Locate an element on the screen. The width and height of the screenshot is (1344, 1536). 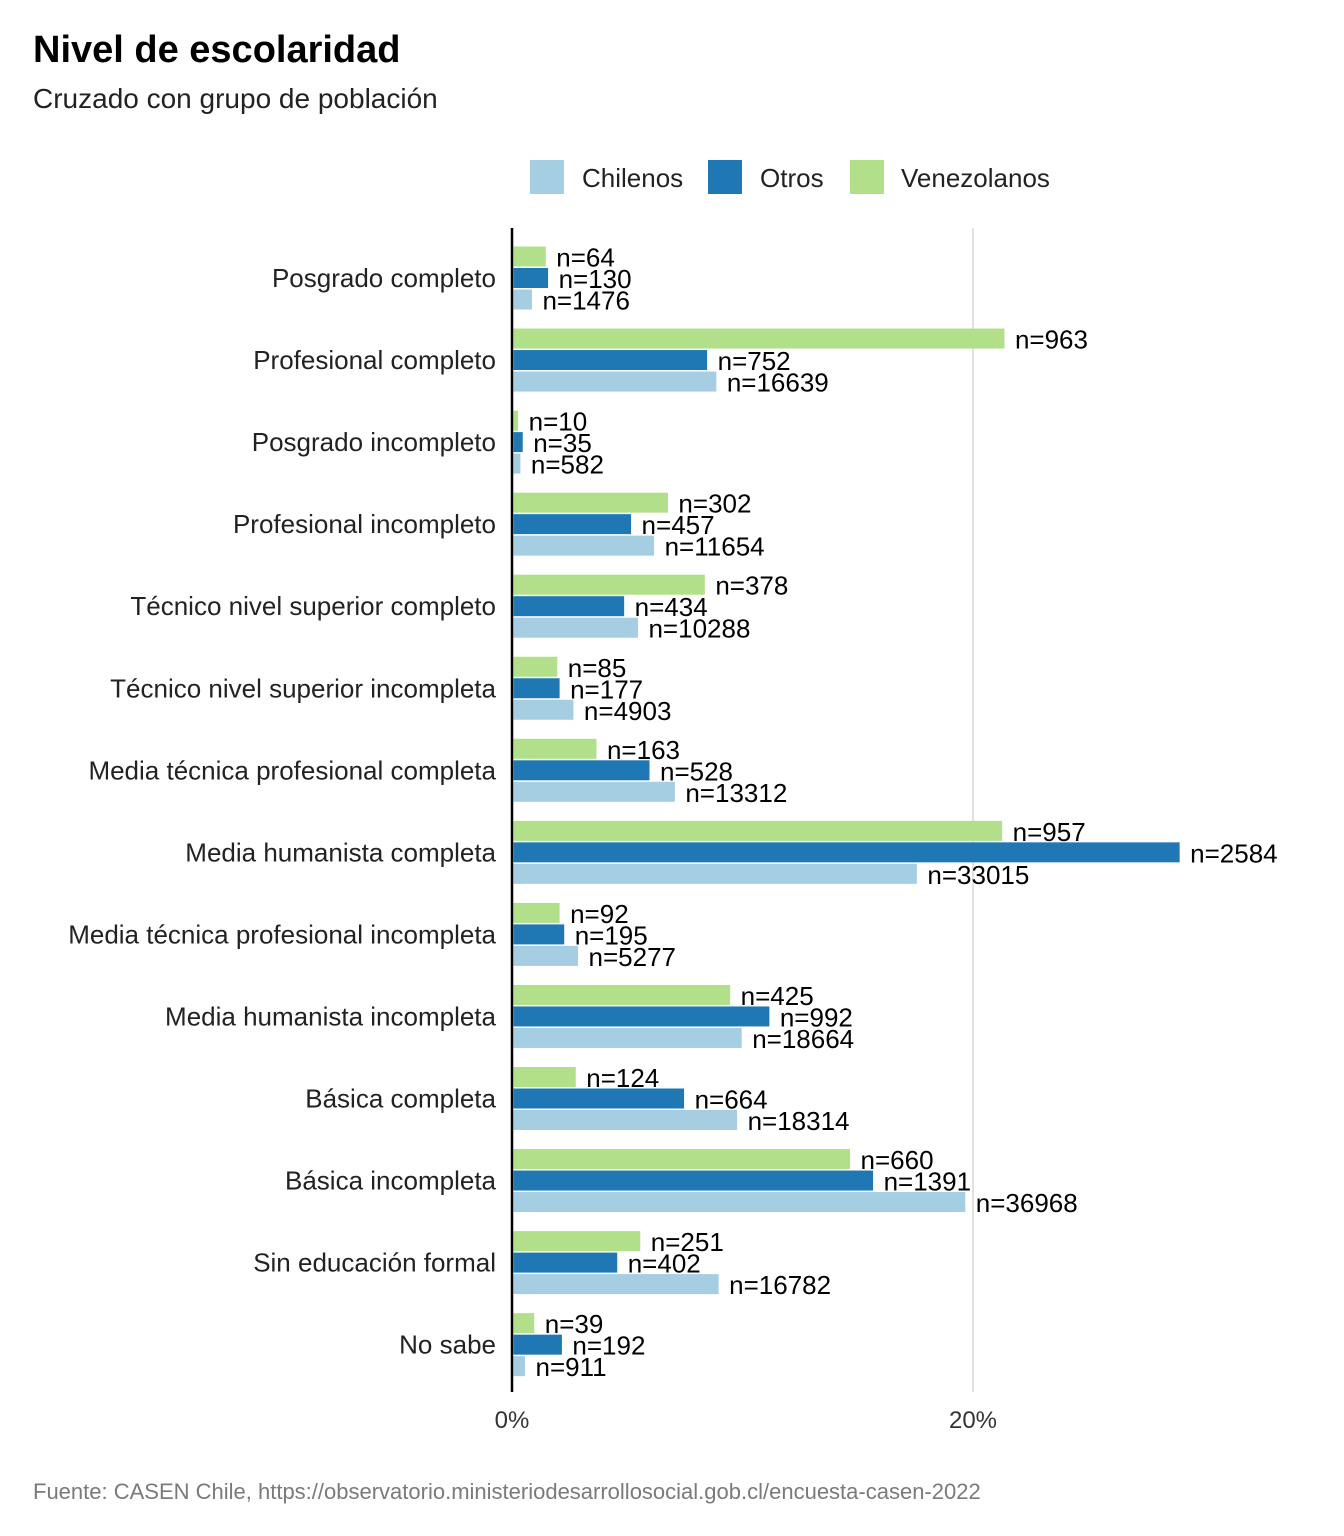
data-label-otros: n=1391 is located at coordinates (927, 1182).